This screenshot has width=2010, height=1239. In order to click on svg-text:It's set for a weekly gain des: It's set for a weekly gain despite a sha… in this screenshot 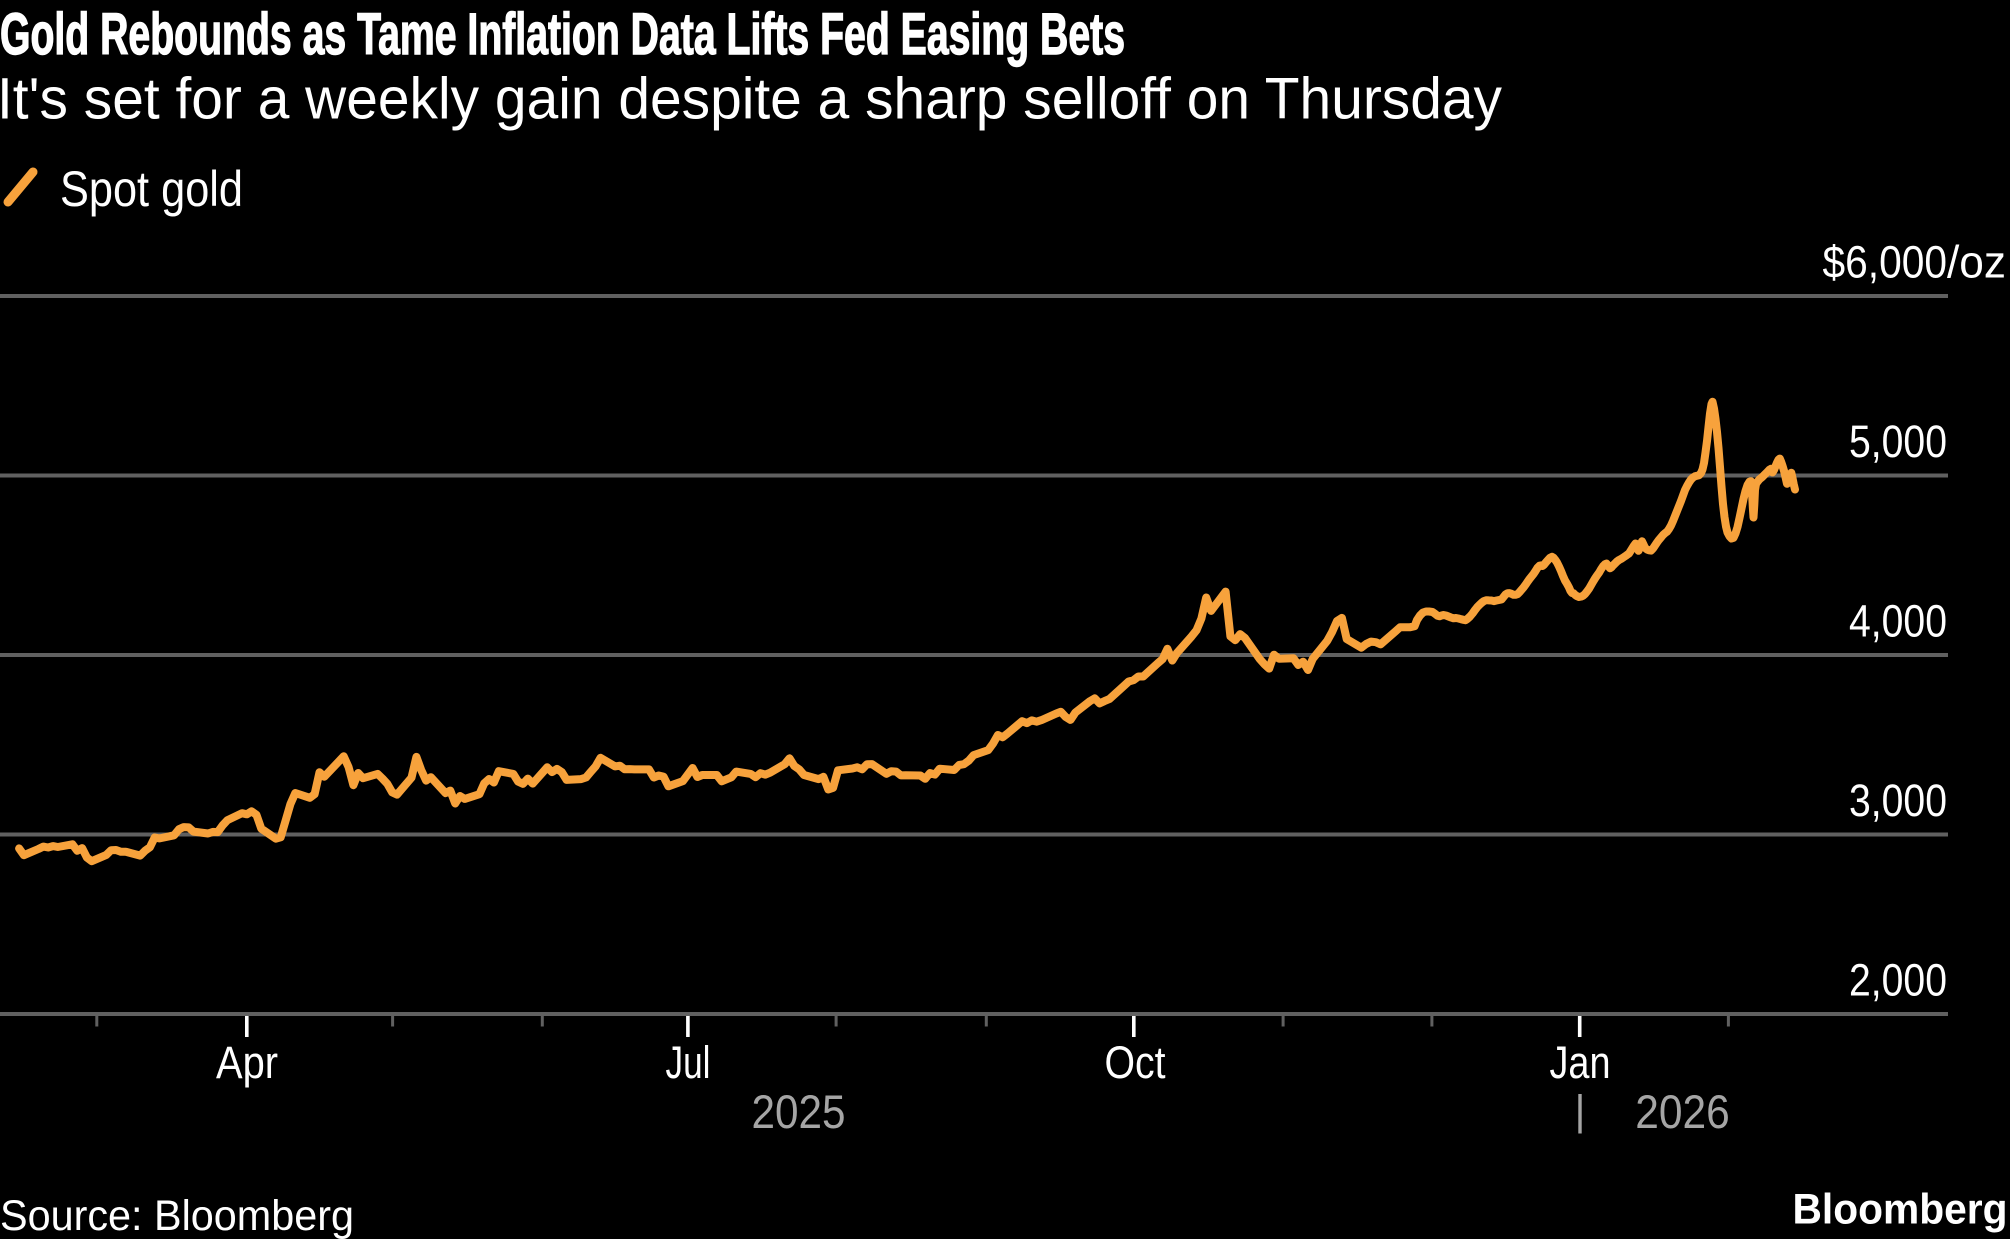, I will do `click(751, 99)`.